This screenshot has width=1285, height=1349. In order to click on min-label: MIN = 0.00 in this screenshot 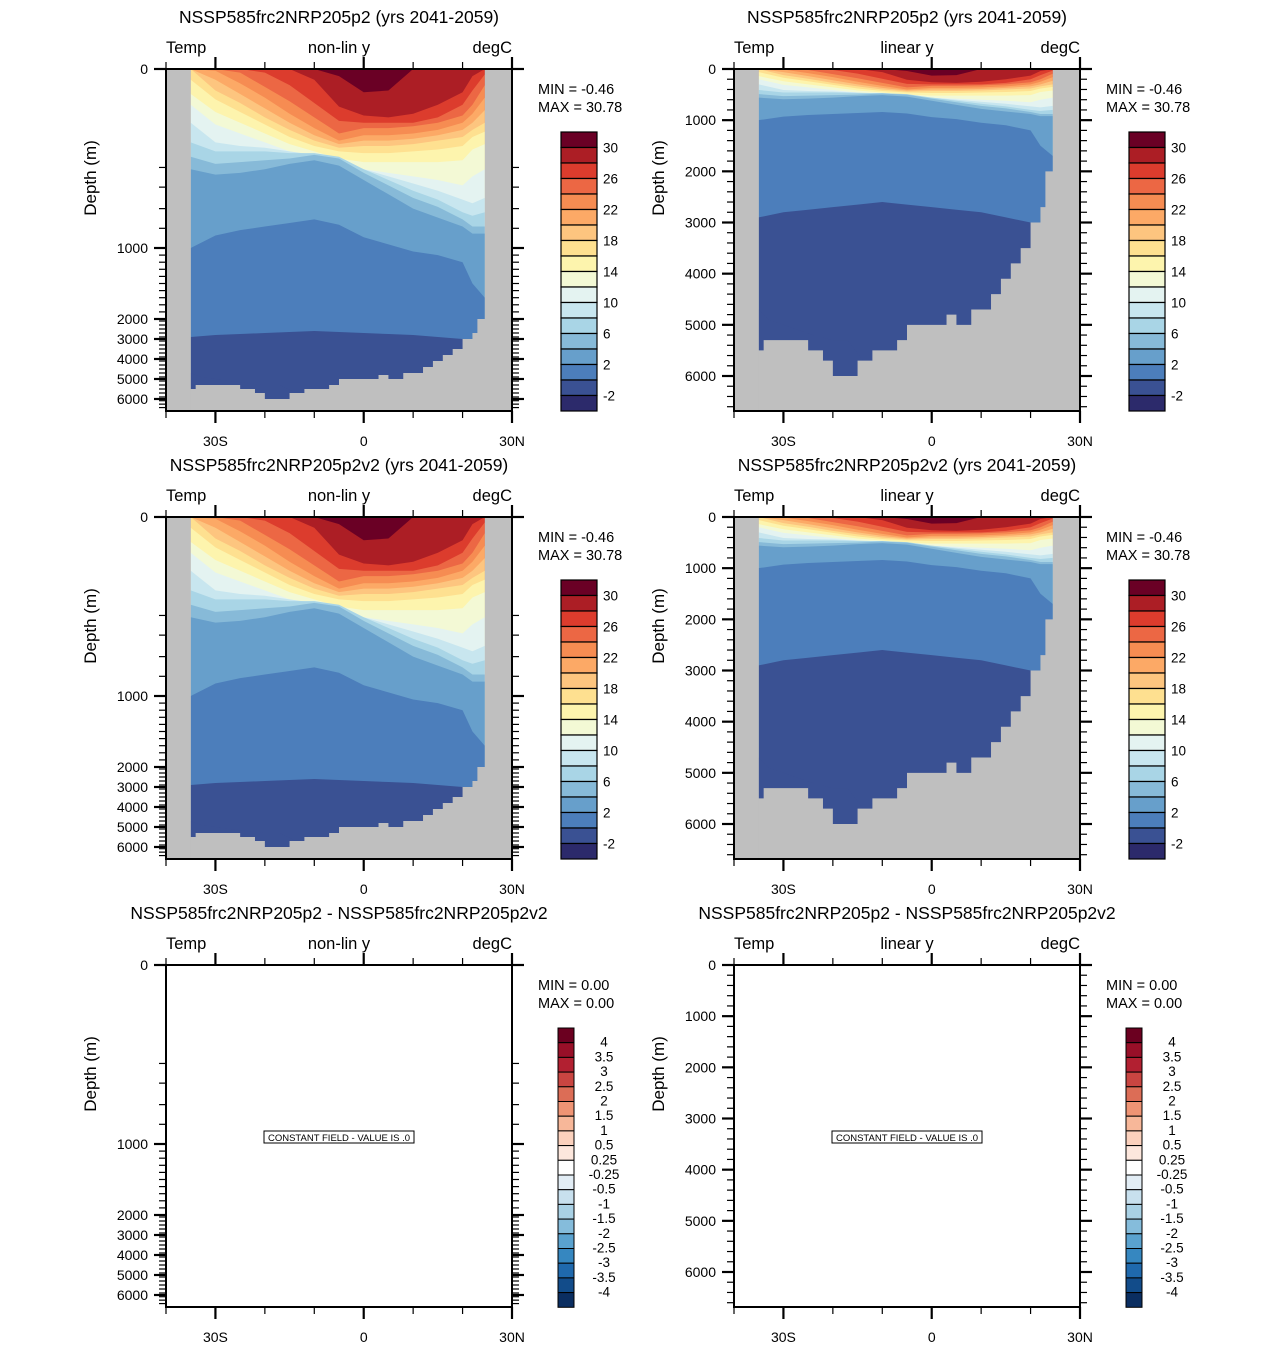, I will do `click(573, 986)`.